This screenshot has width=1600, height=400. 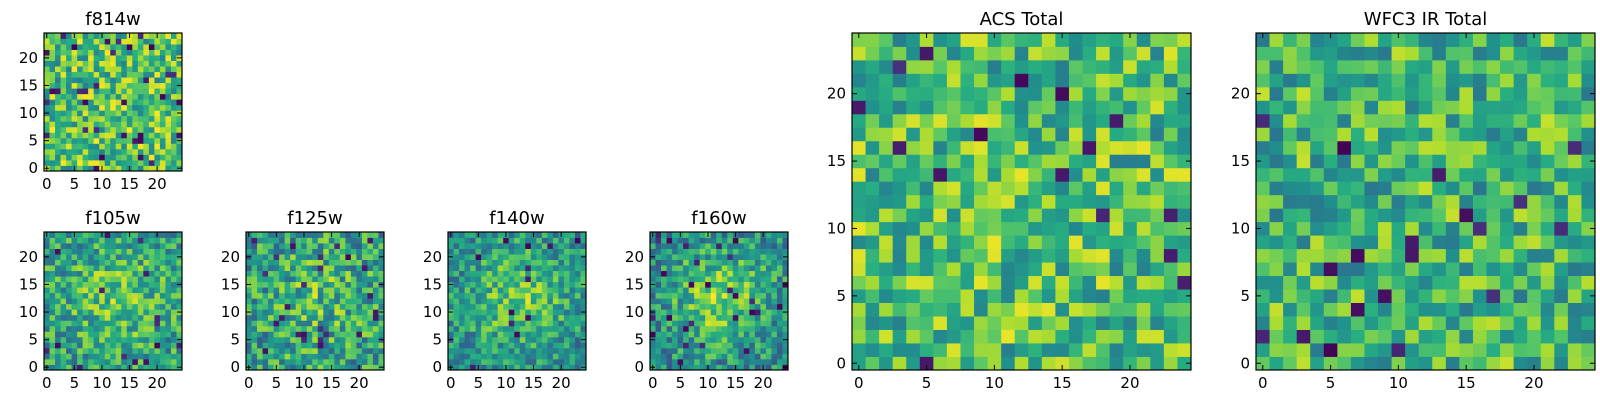 I want to click on x-tick-label: 20, so click(x=157, y=383).